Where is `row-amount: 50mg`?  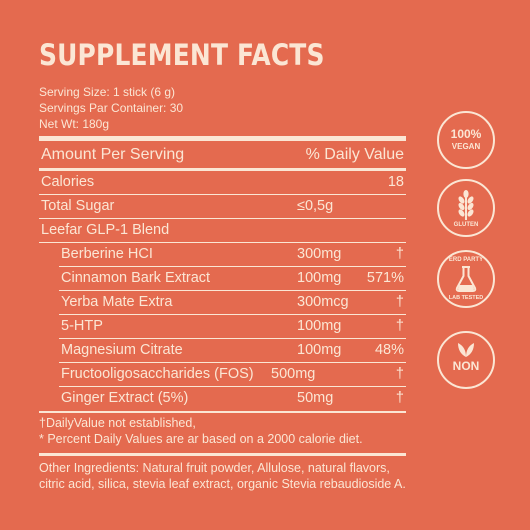
row-amount: 50mg is located at coordinates (315, 398).